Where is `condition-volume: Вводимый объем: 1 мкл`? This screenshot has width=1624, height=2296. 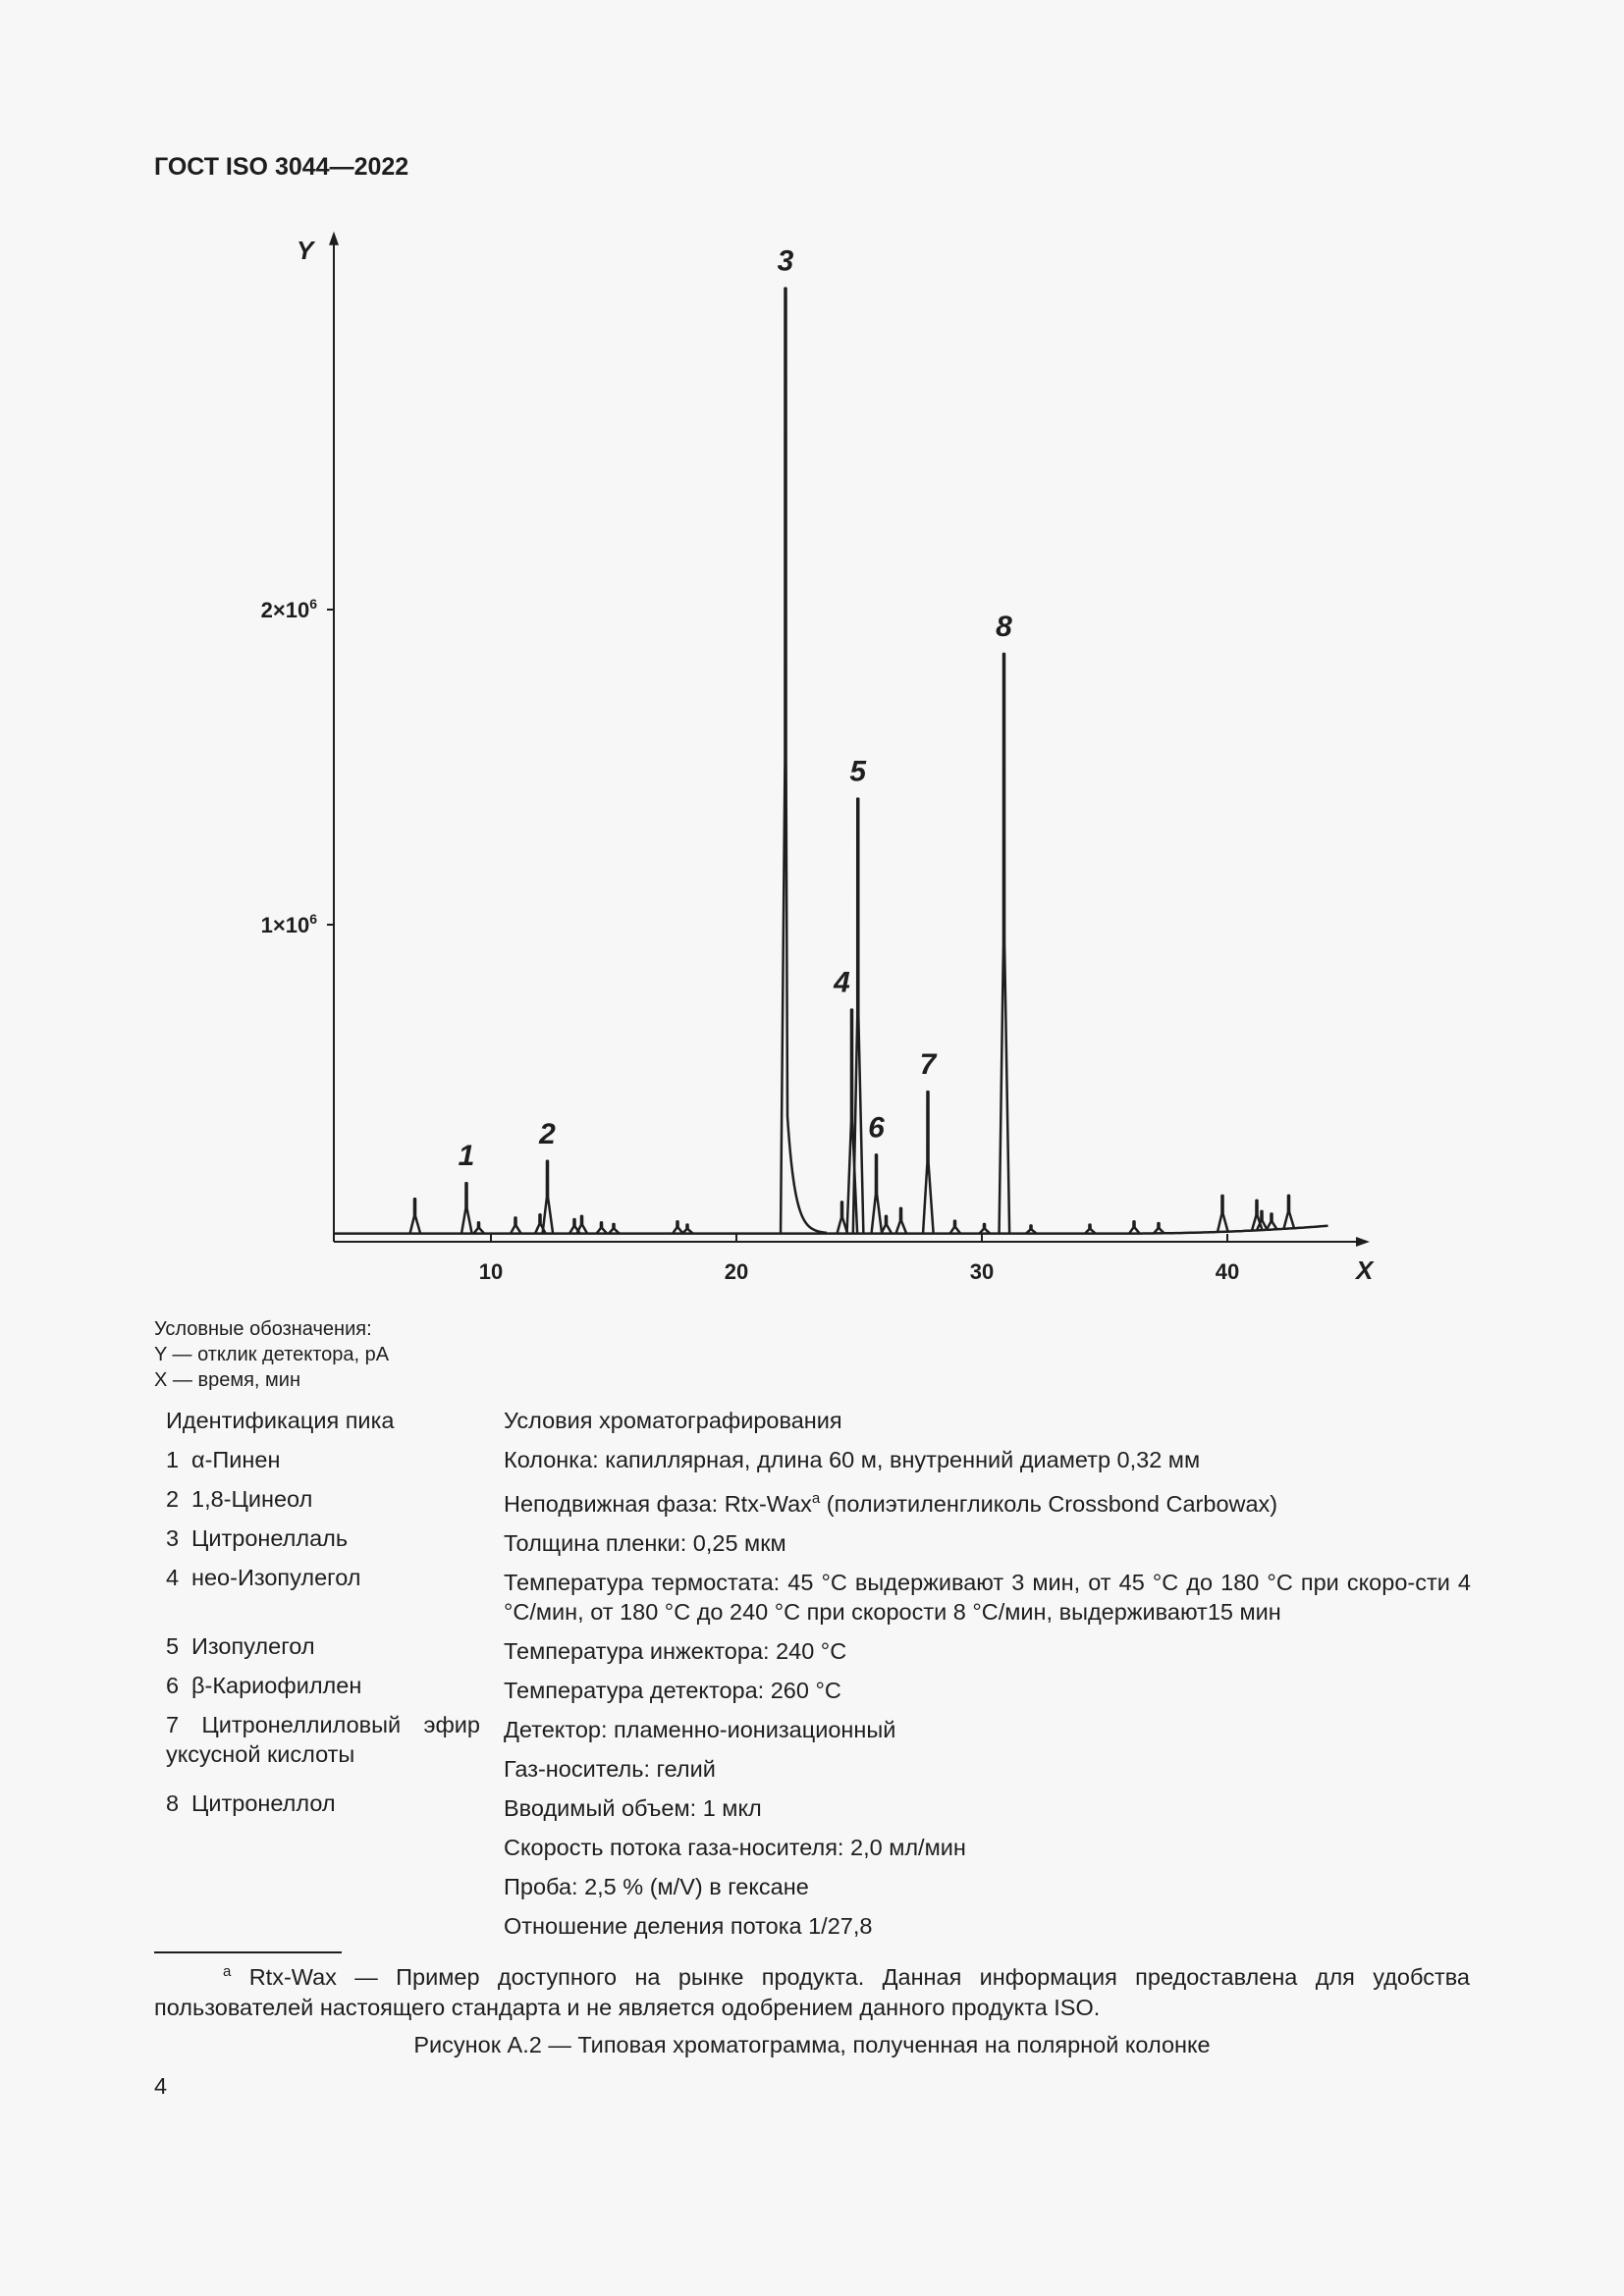 condition-volume: Вводимый объем: 1 мкл is located at coordinates (633, 1808).